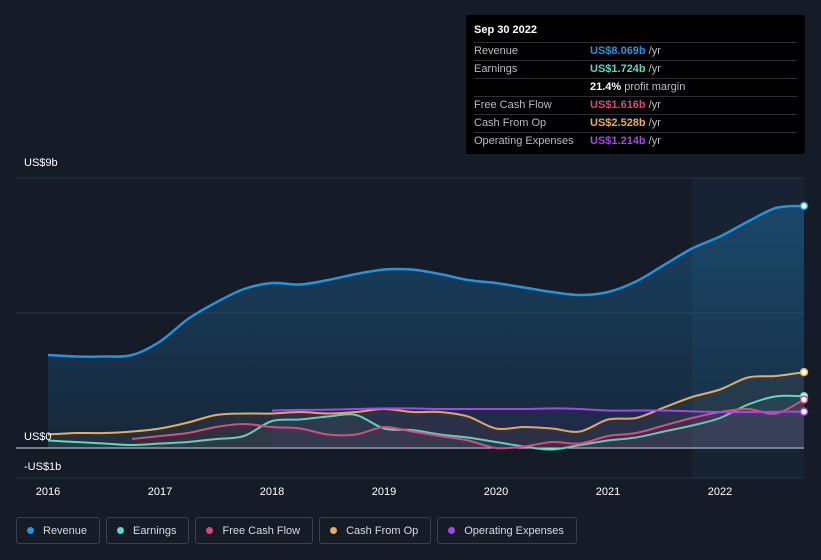 The width and height of the screenshot is (821, 560). I want to click on operating-expenses-line, so click(538, 410).